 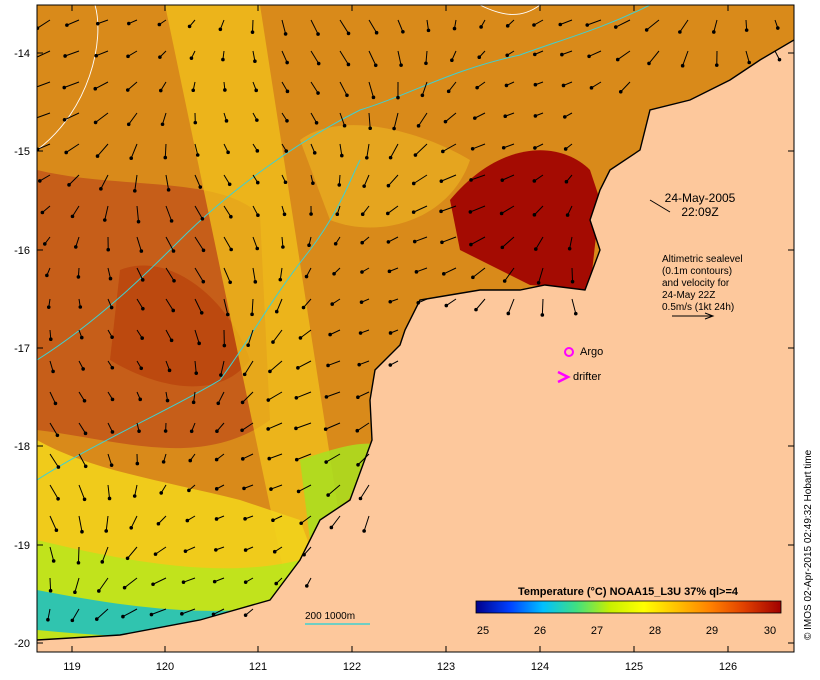 I want to click on lat-tick-label: -15, so click(x=22, y=152).